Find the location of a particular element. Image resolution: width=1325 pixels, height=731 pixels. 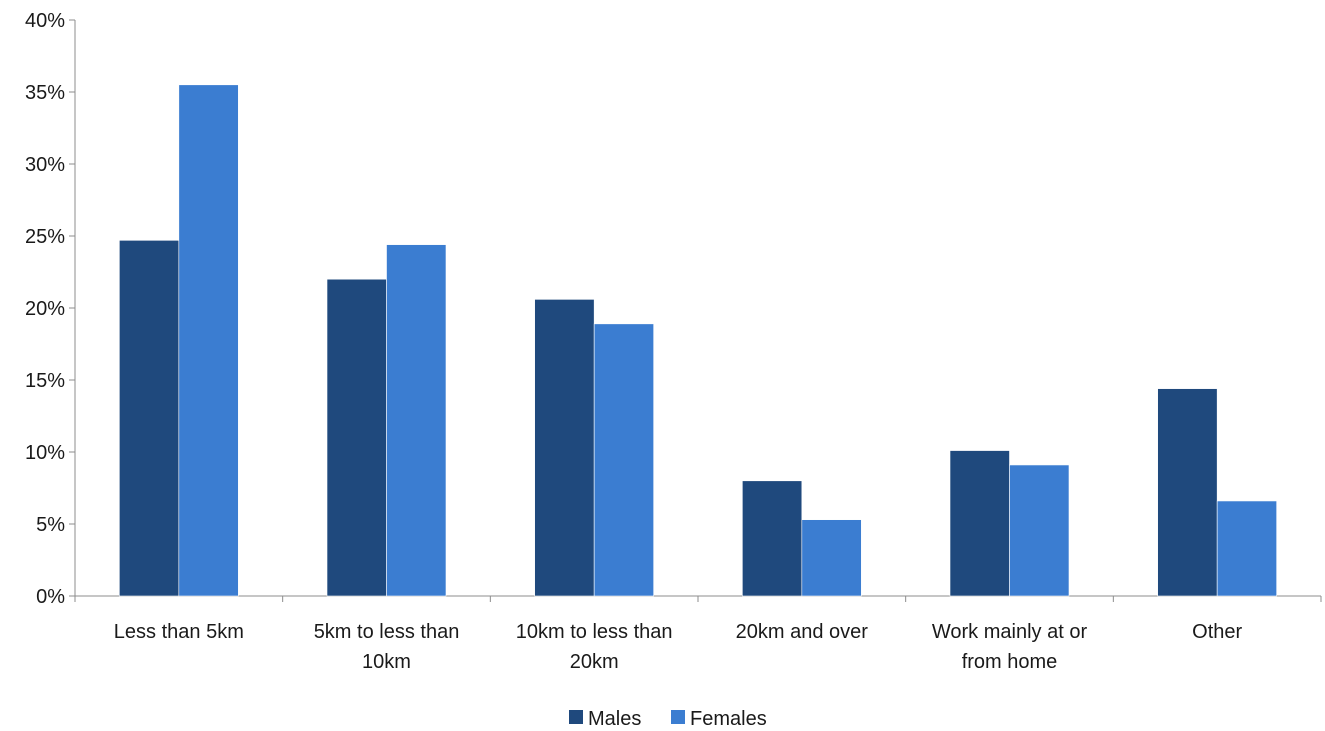

legend: Males Females is located at coordinates (668, 719).